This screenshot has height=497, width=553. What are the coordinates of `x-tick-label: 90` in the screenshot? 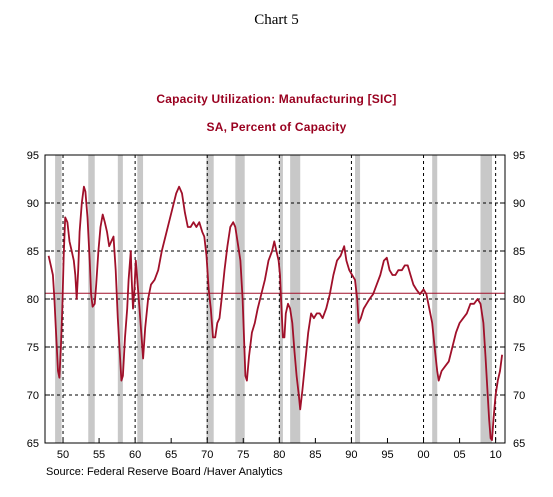 It's located at (351, 455).